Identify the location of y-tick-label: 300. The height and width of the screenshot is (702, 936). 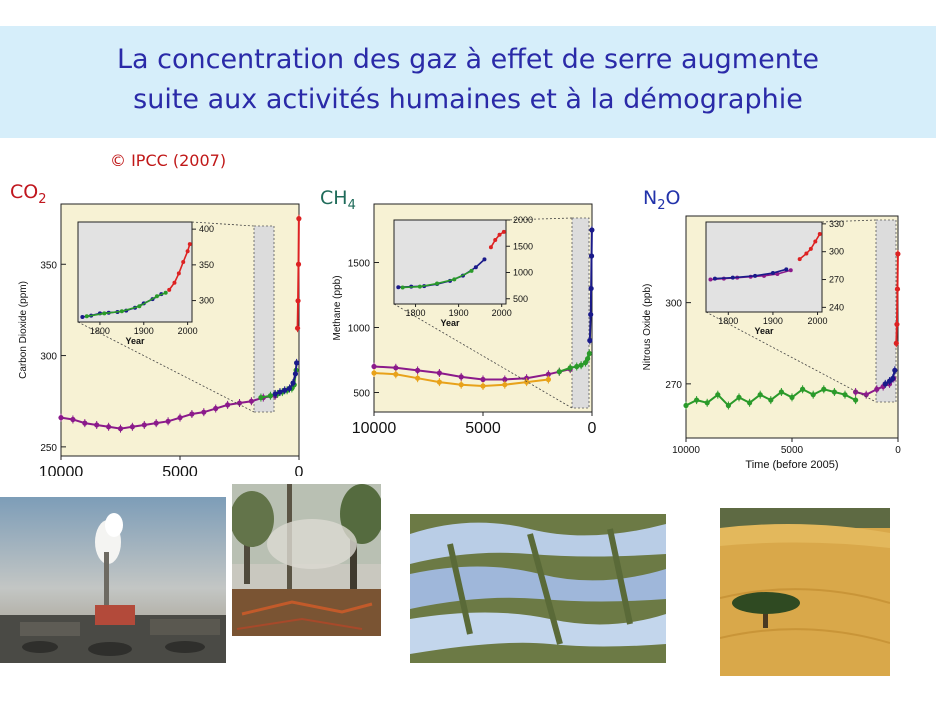
(48, 357).